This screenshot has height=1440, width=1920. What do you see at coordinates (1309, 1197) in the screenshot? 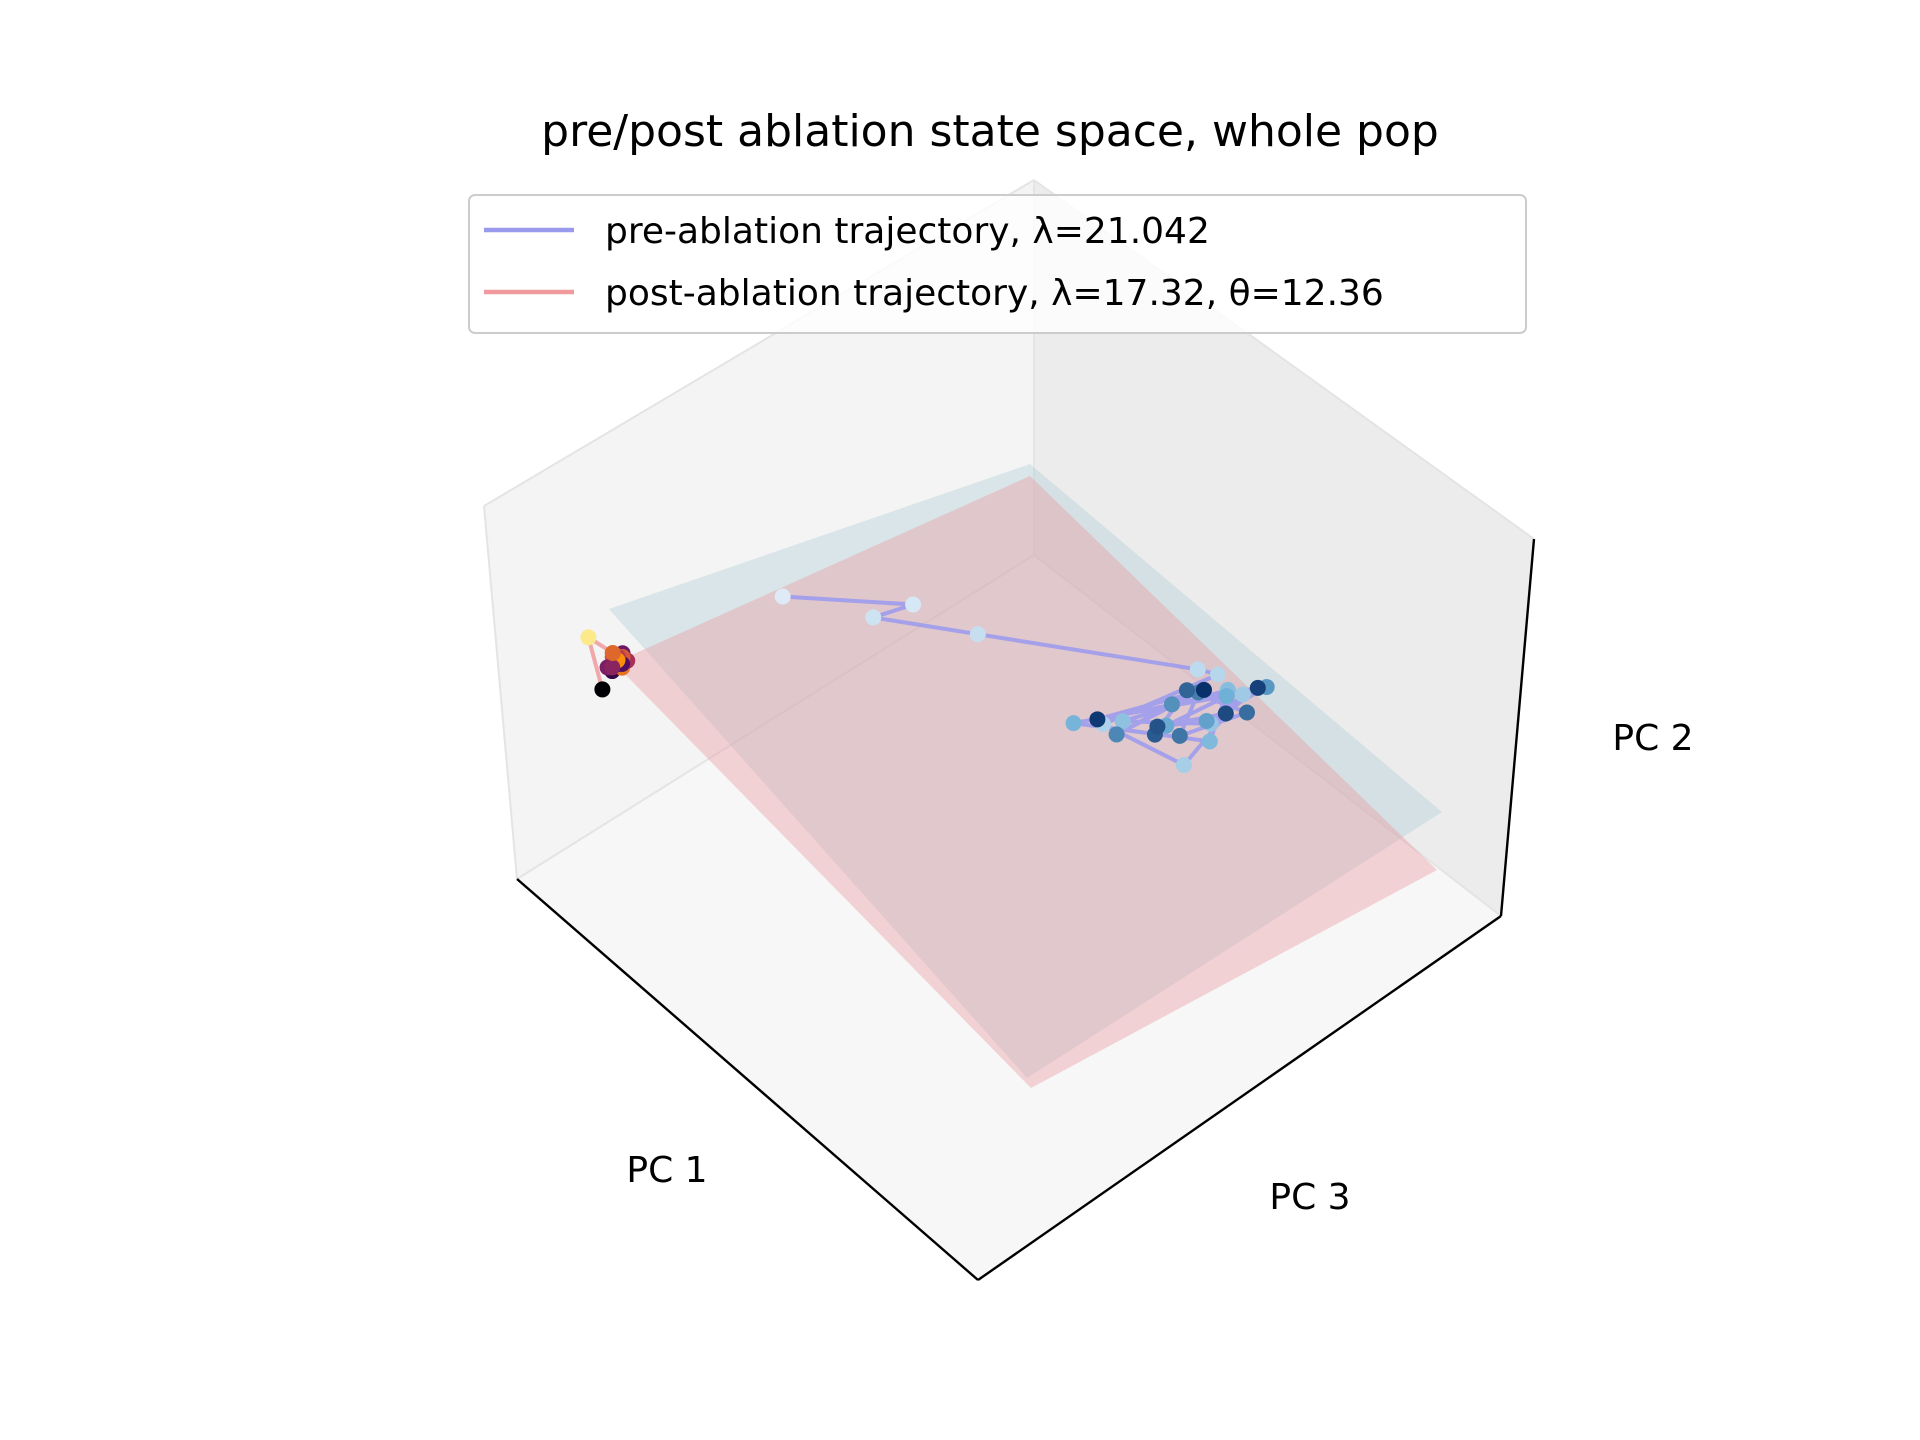
I see `pc3-axis-label: PC 3` at bounding box center [1309, 1197].